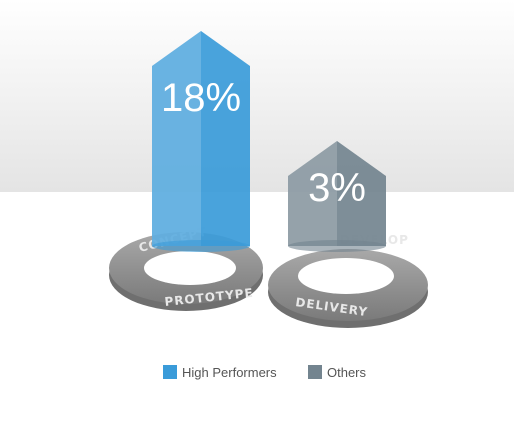 The height and width of the screenshot is (446, 514). Describe the element at coordinates (229, 372) in the screenshot. I see `legend-label: High Performers` at that location.